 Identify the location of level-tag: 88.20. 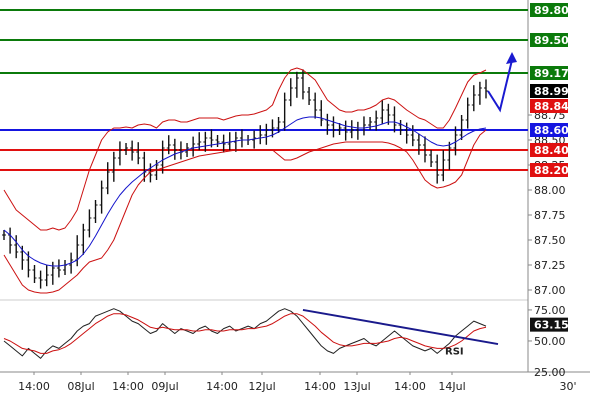
(551, 170).